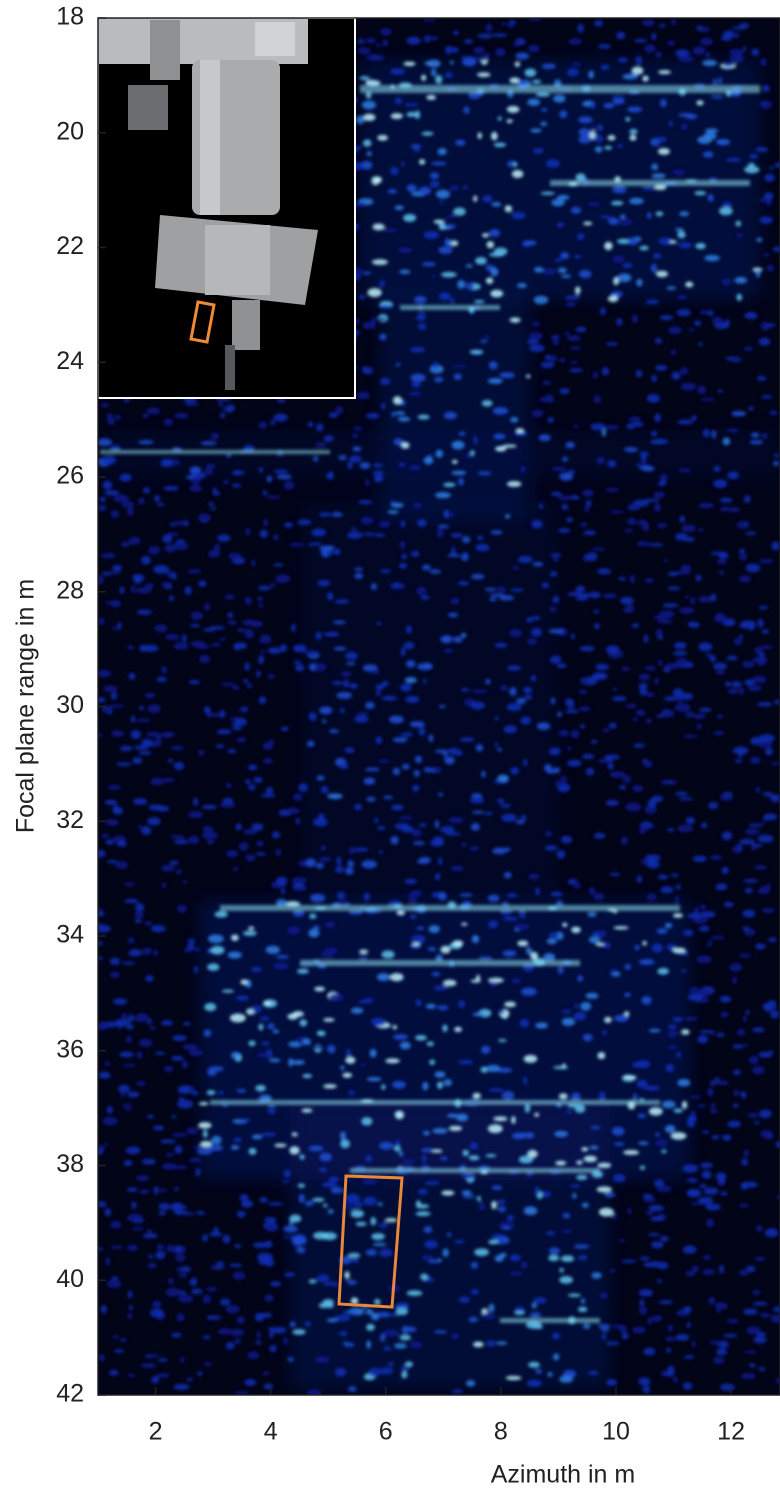 The width and height of the screenshot is (780, 1499). I want to click on bright-streak, so click(450, 307).